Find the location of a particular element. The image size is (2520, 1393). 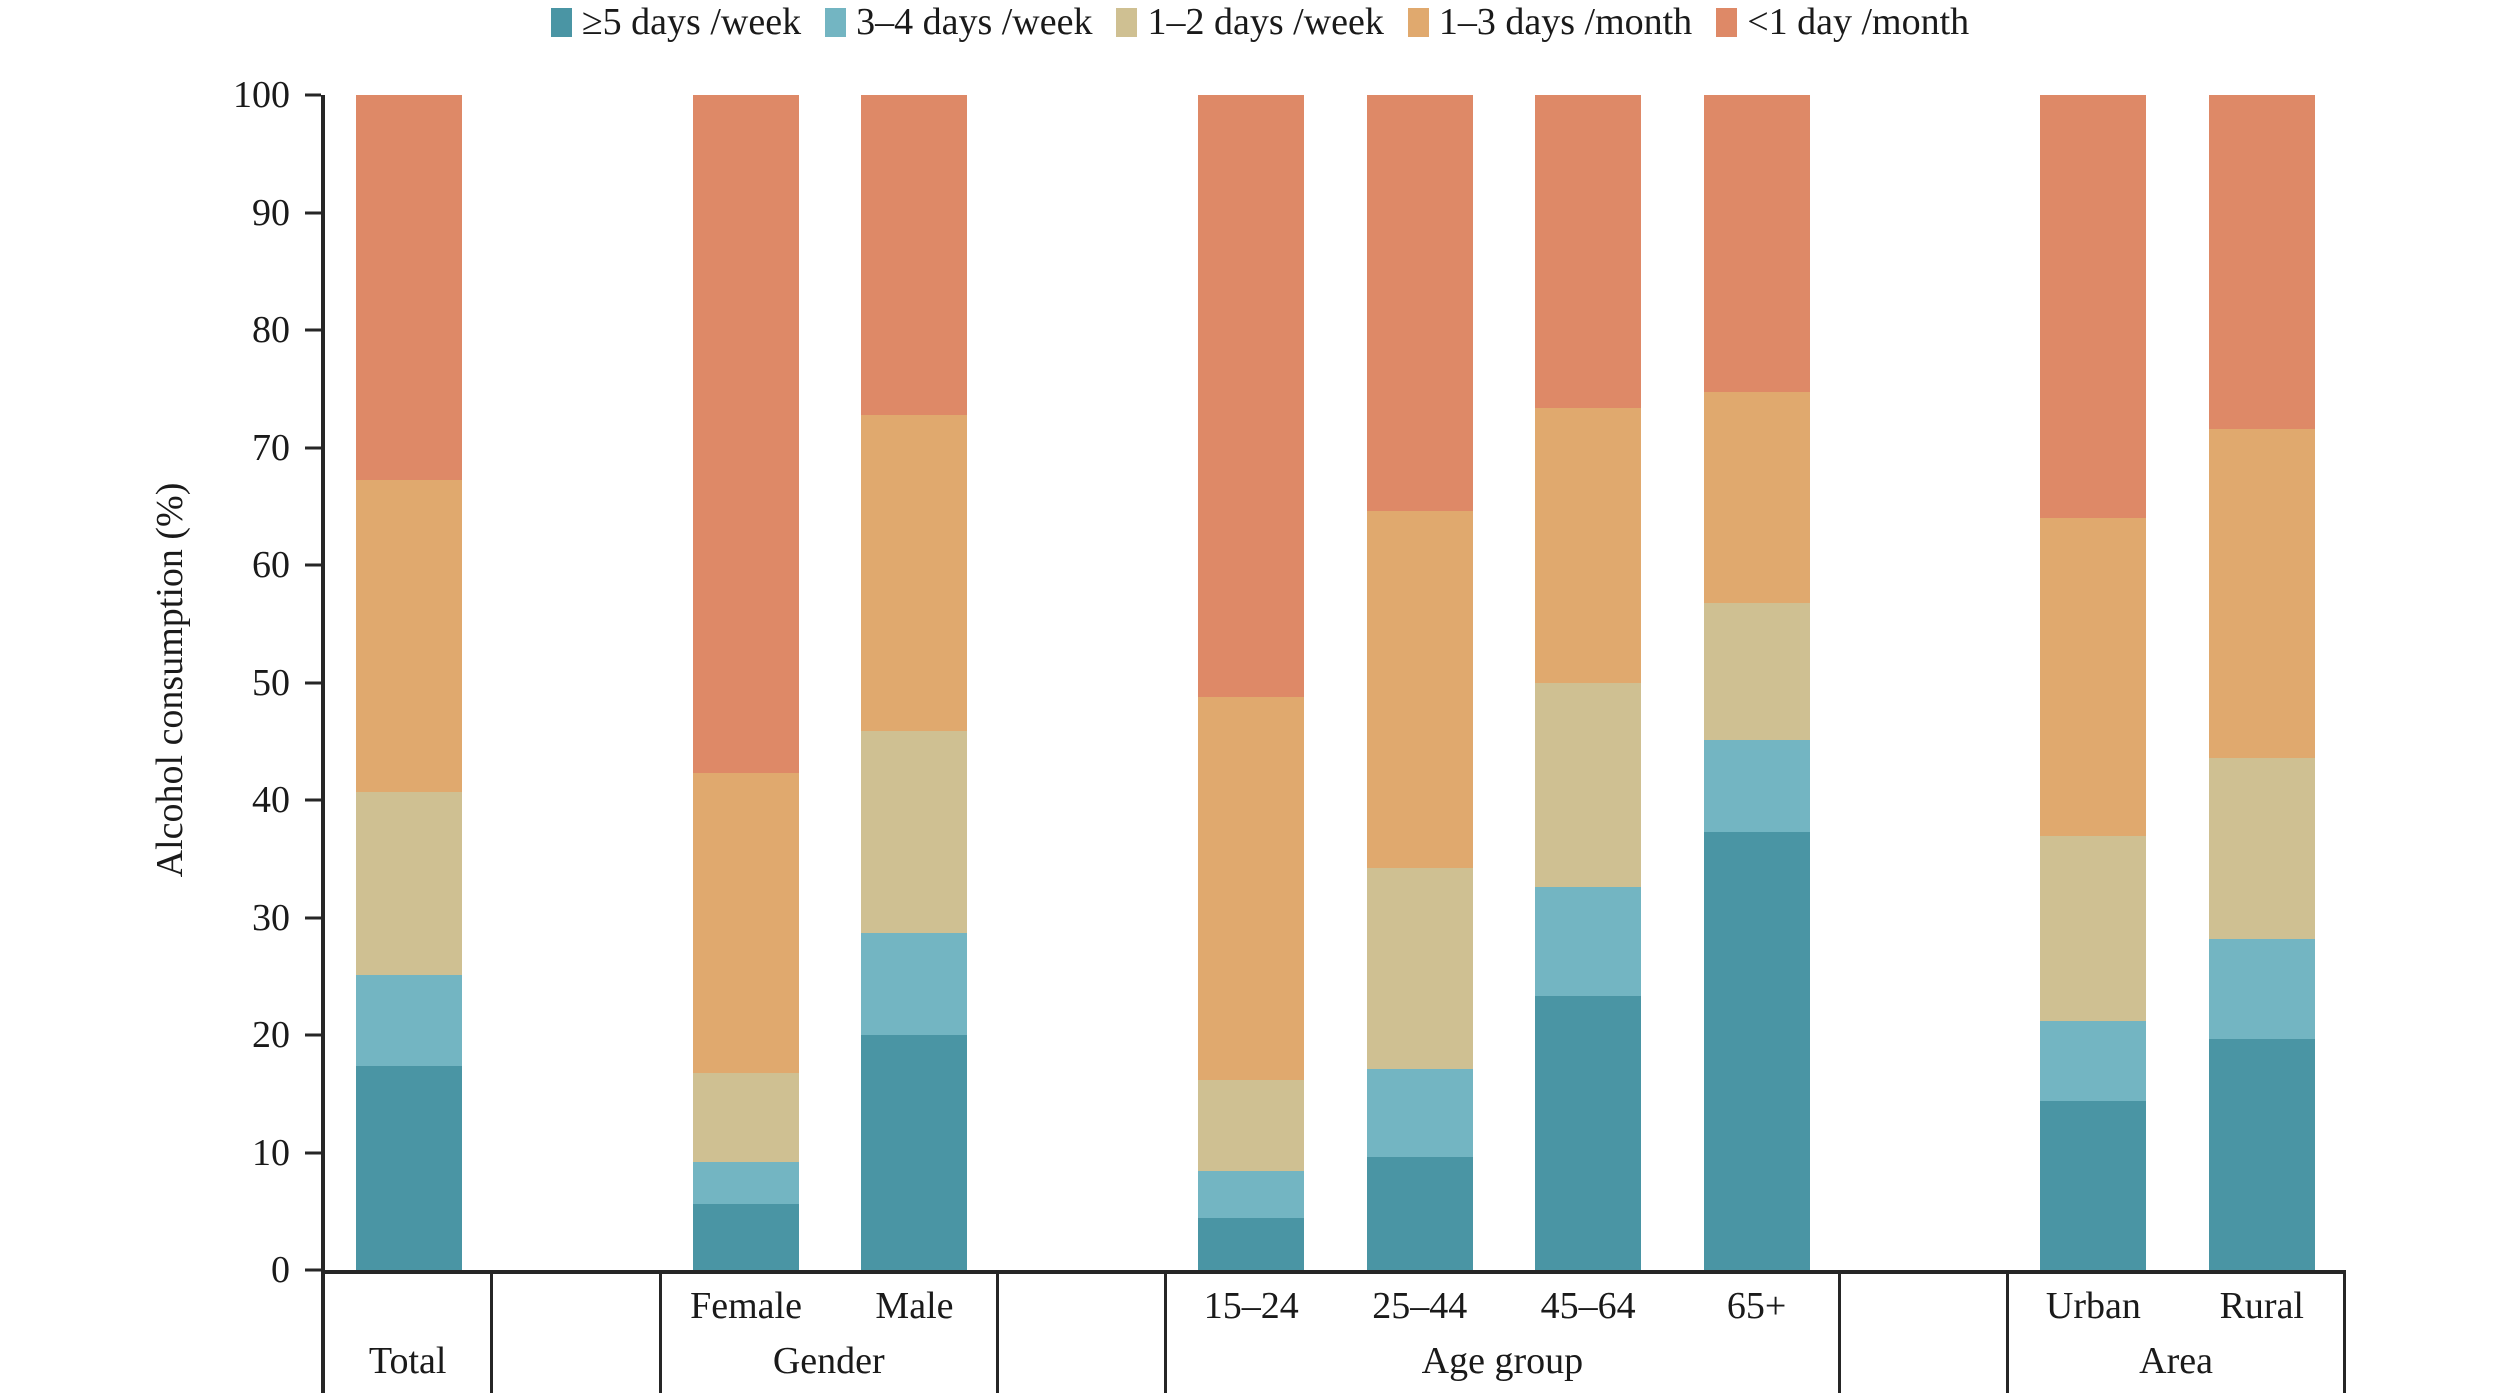

x-group-label: Age group is located at coordinates (1502, 1361).